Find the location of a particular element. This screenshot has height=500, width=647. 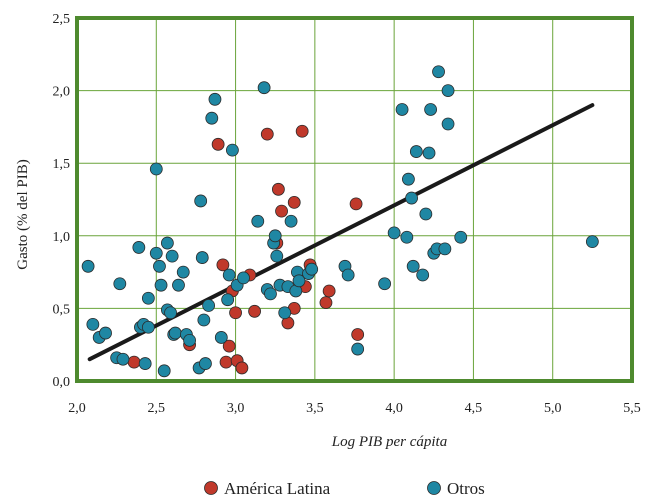

x-tick-label: 2,5 is located at coordinates (157, 408).